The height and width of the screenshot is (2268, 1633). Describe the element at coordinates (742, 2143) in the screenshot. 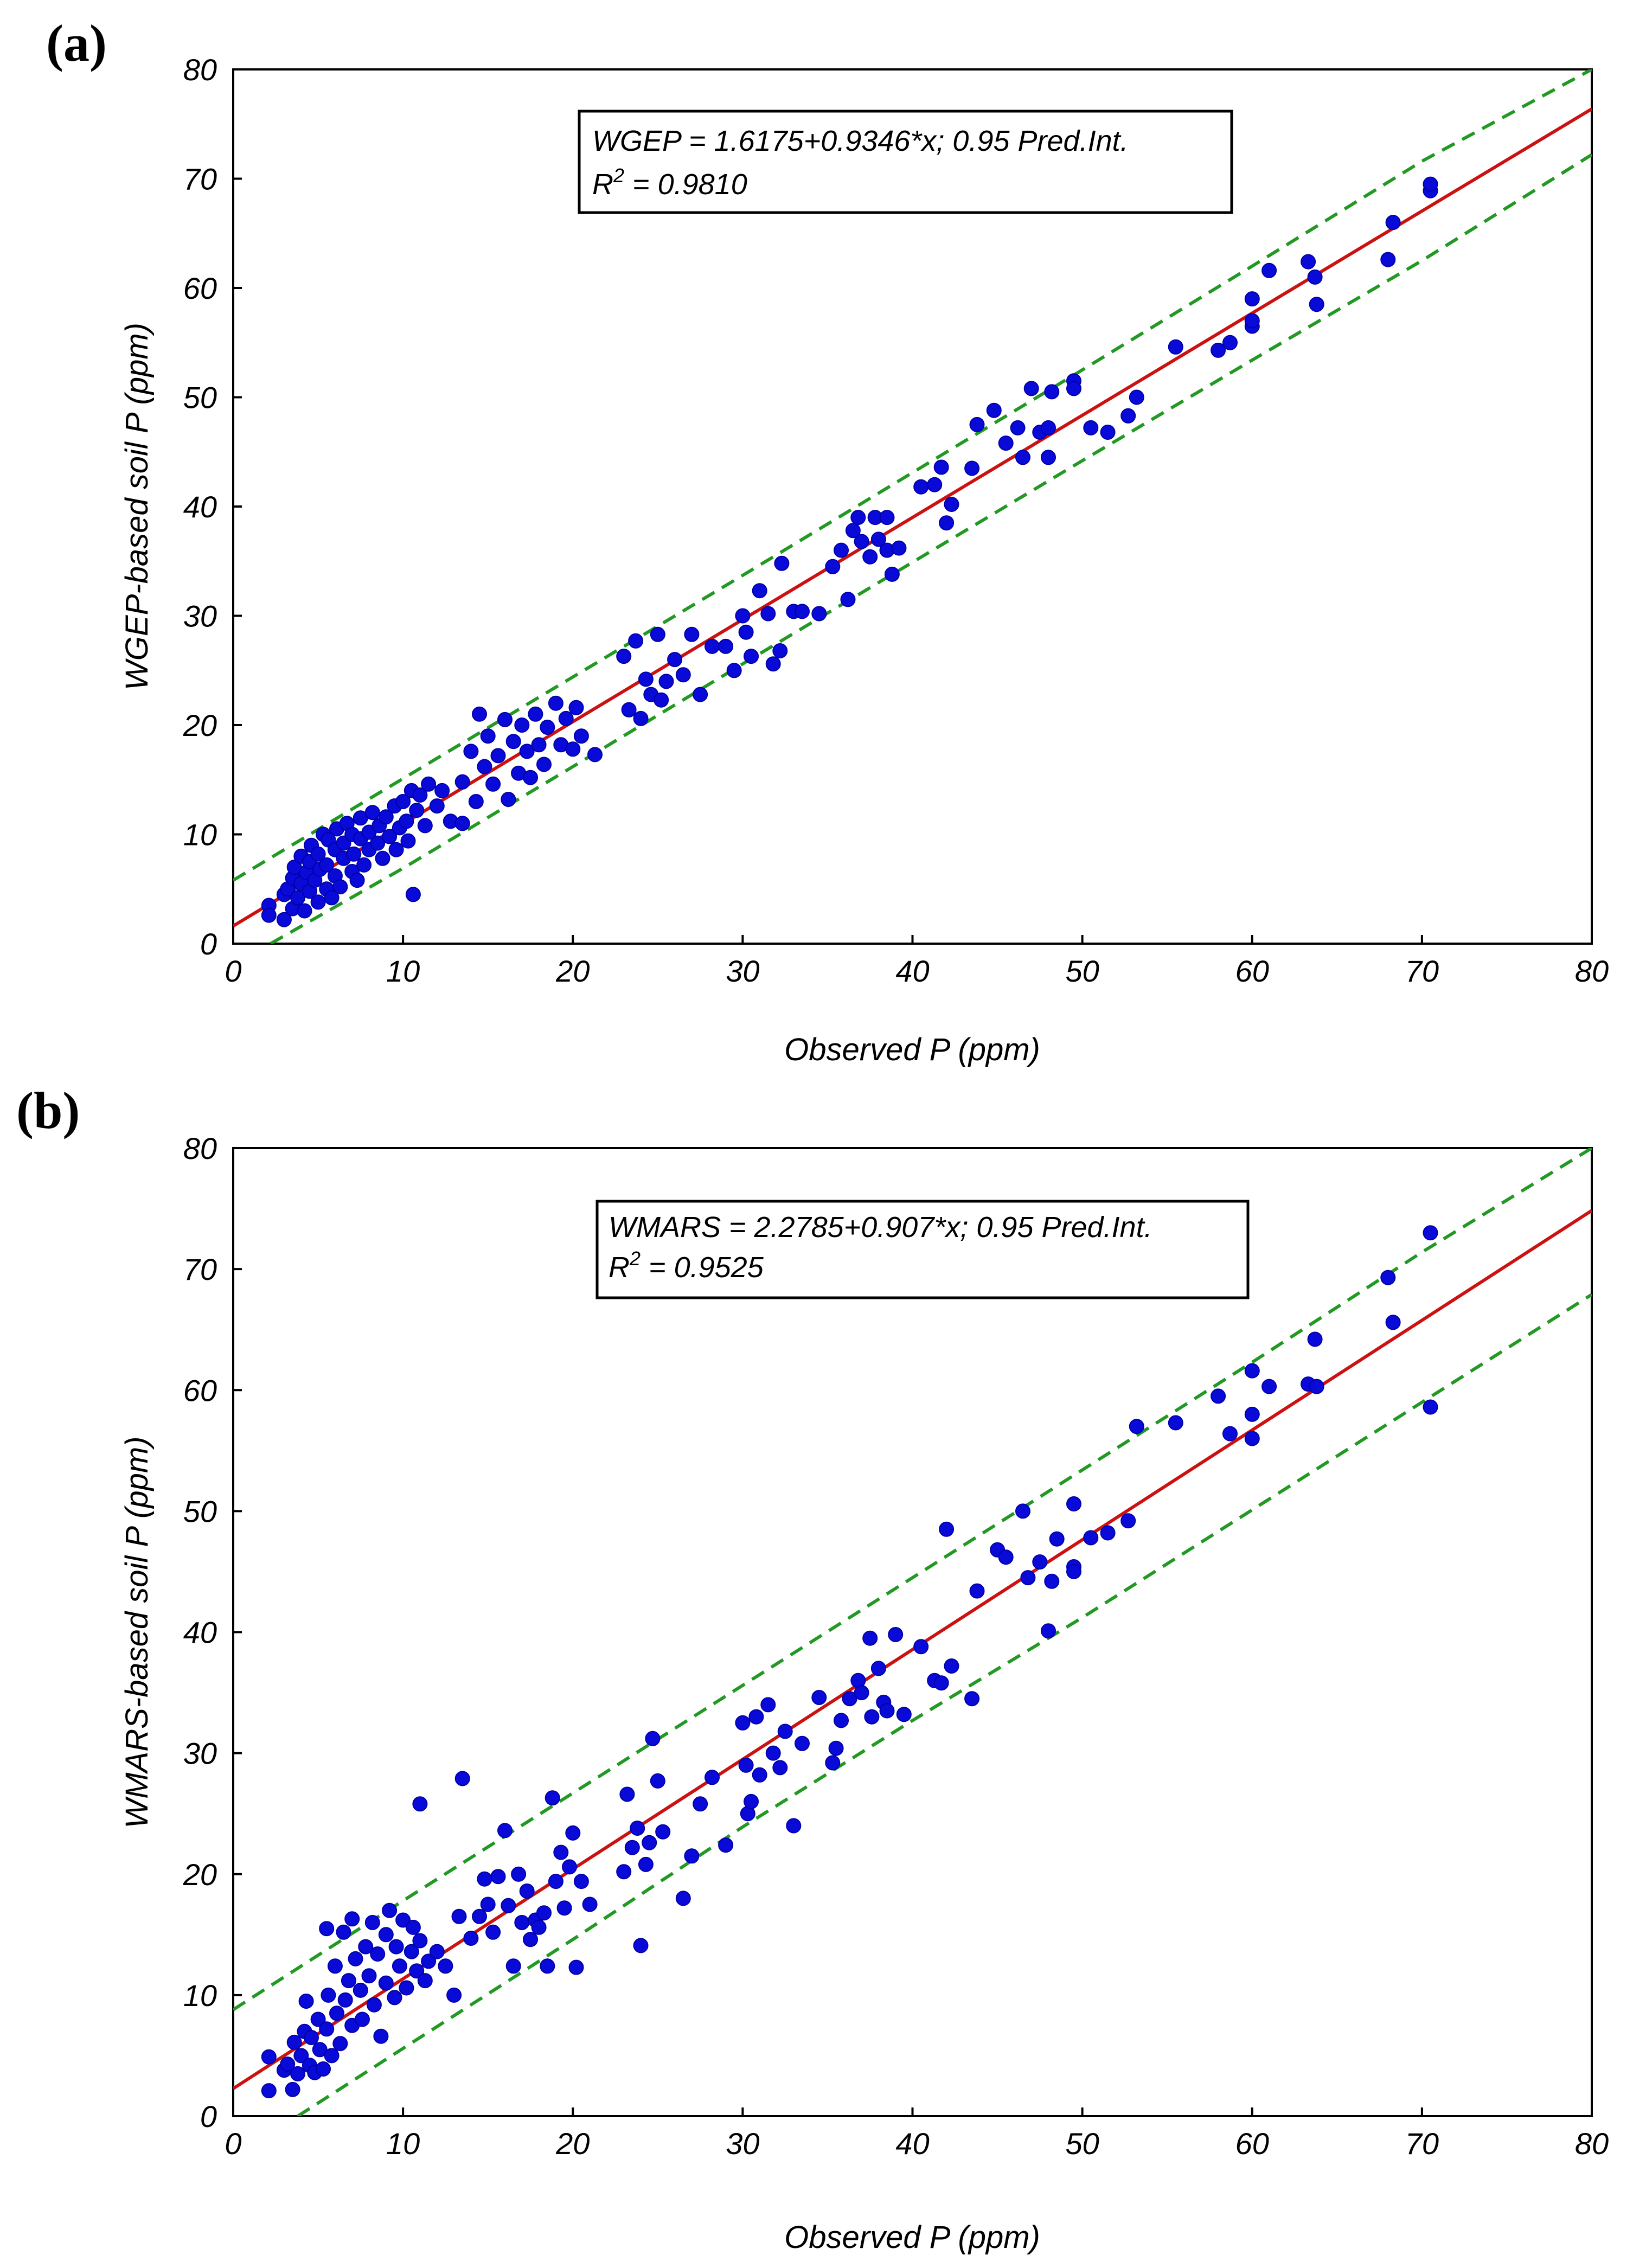

I see `x-tick-label: 30` at that location.